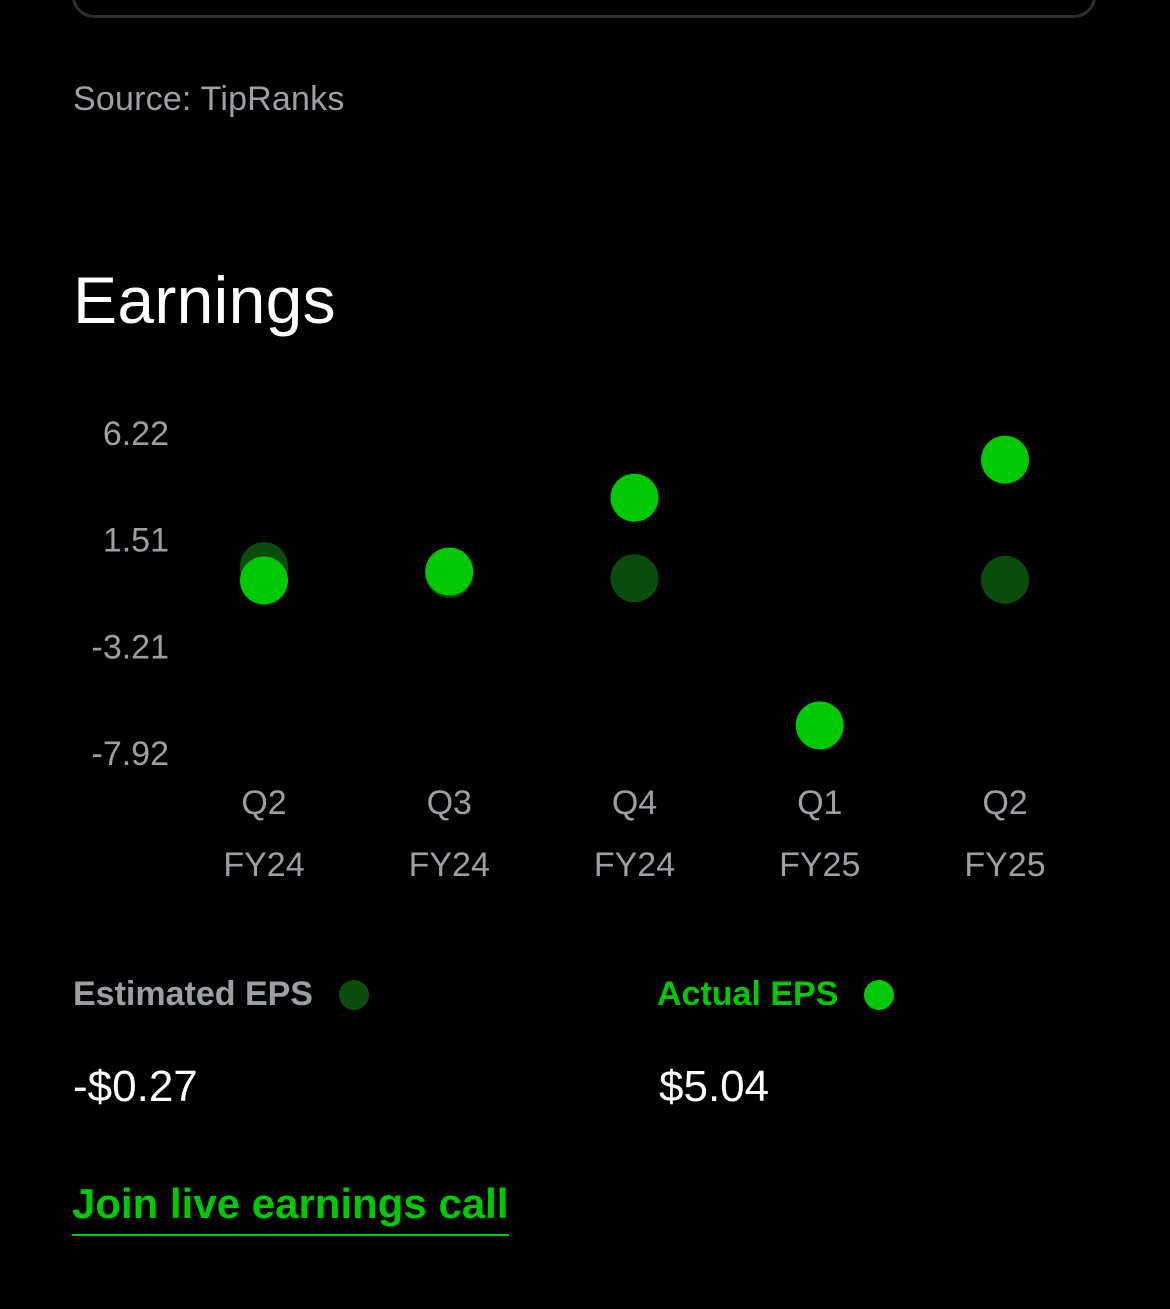 The height and width of the screenshot is (1309, 1170). I want to click on y-tick-label: 1.51, so click(136, 541).